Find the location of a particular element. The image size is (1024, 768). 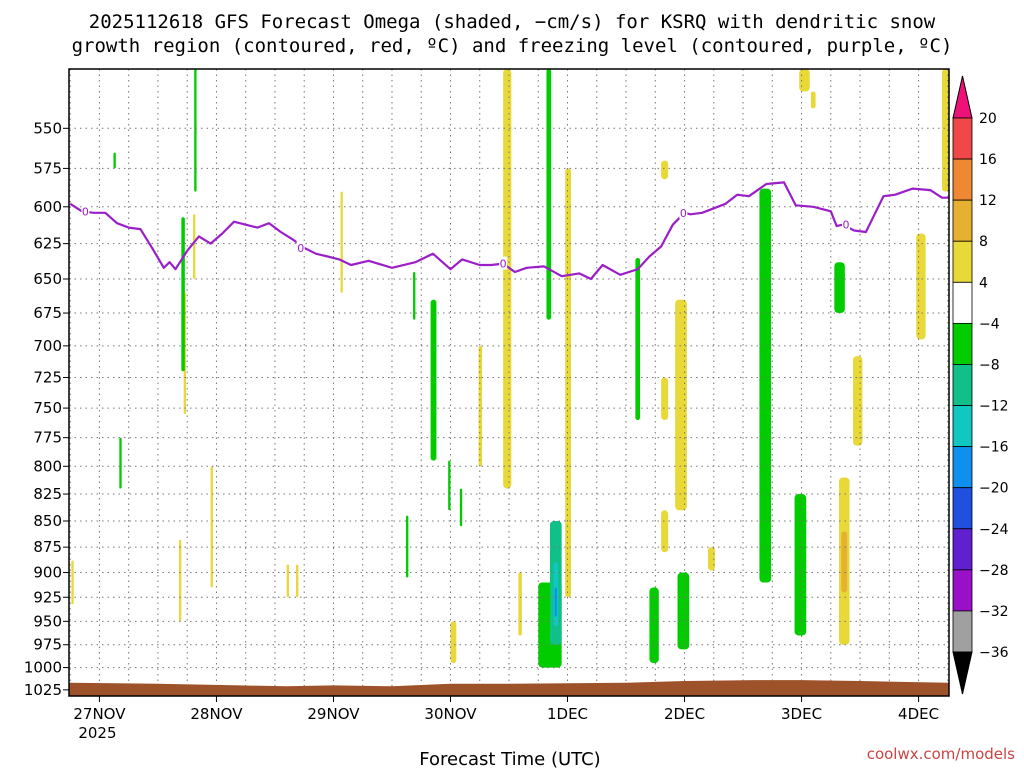

x-tick-label-4: 1DEC is located at coordinates (567, 714).